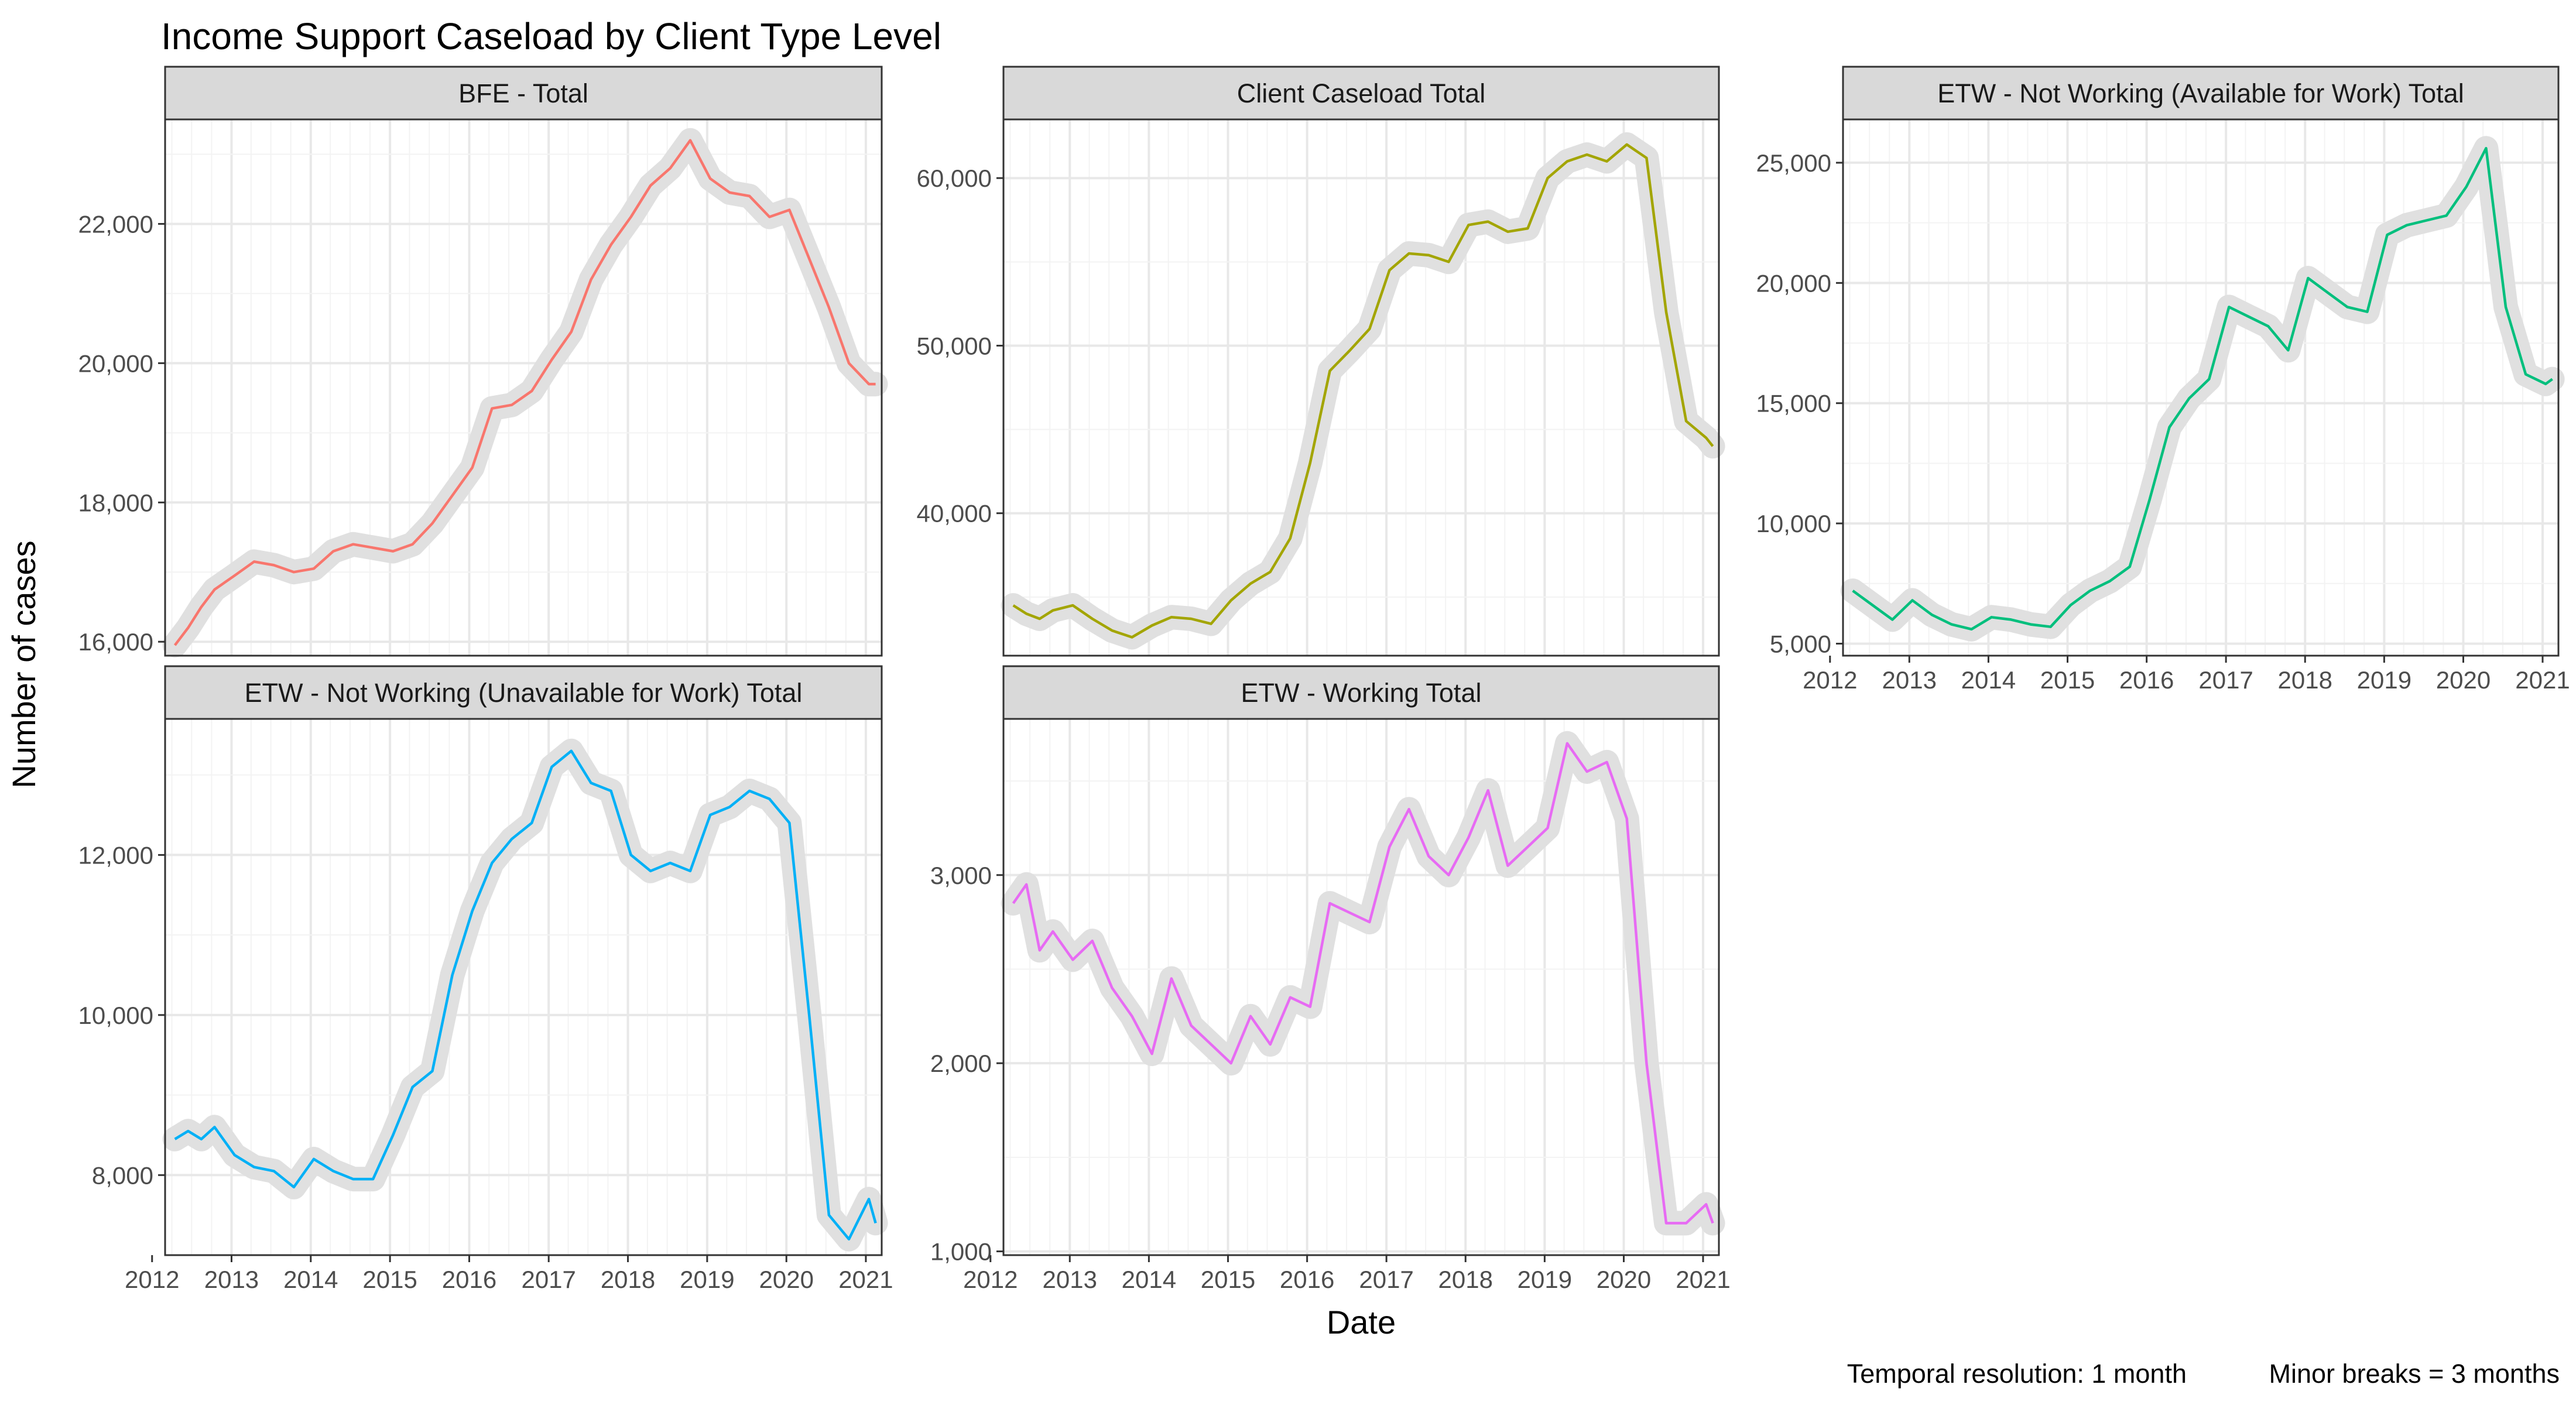  What do you see at coordinates (961, 1063) in the screenshot?
I see `y-tick-label: 2,000` at bounding box center [961, 1063].